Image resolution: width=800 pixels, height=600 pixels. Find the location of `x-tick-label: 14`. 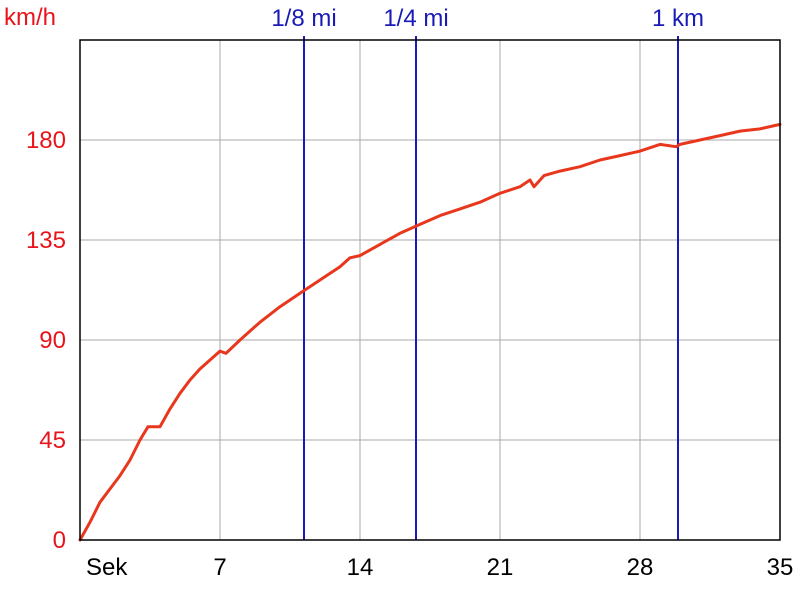

x-tick-label: 14 is located at coordinates (360, 567).